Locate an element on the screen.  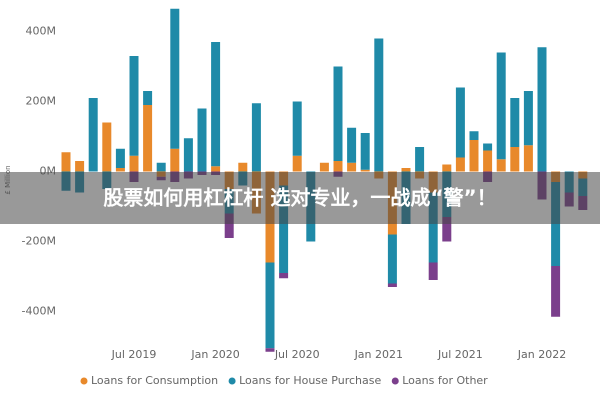
x-tick-label: Jul 2020 is located at coordinates (297, 354).